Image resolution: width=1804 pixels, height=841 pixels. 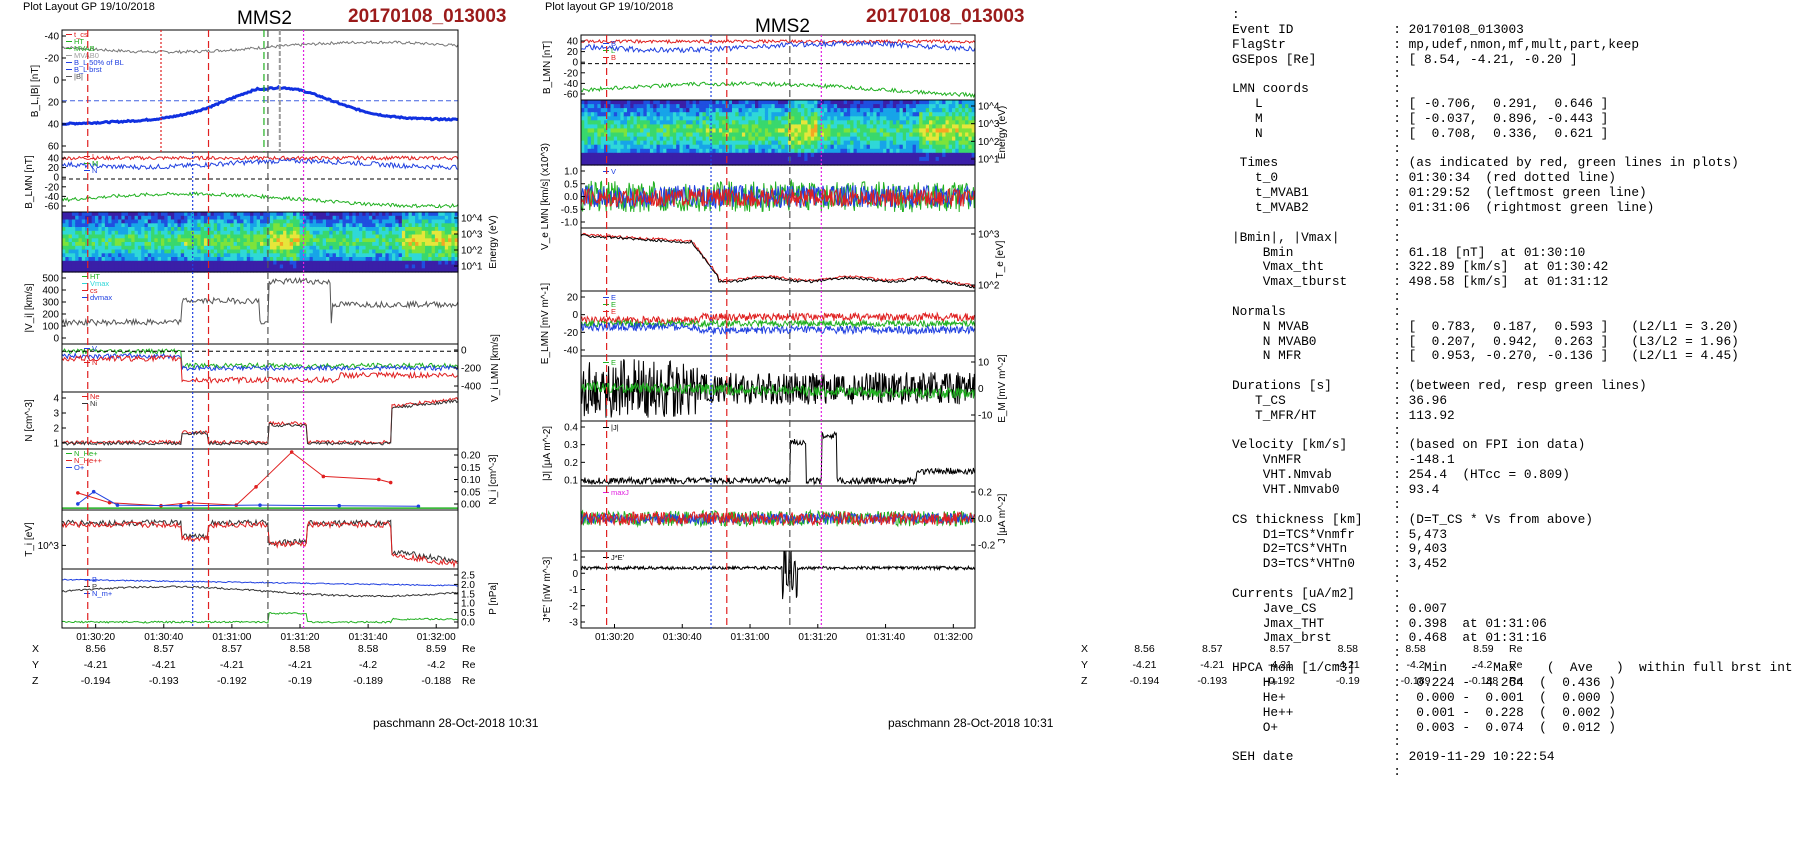 What do you see at coordinates (436, 649) in the screenshot?
I see `position-value: 8.59` at bounding box center [436, 649].